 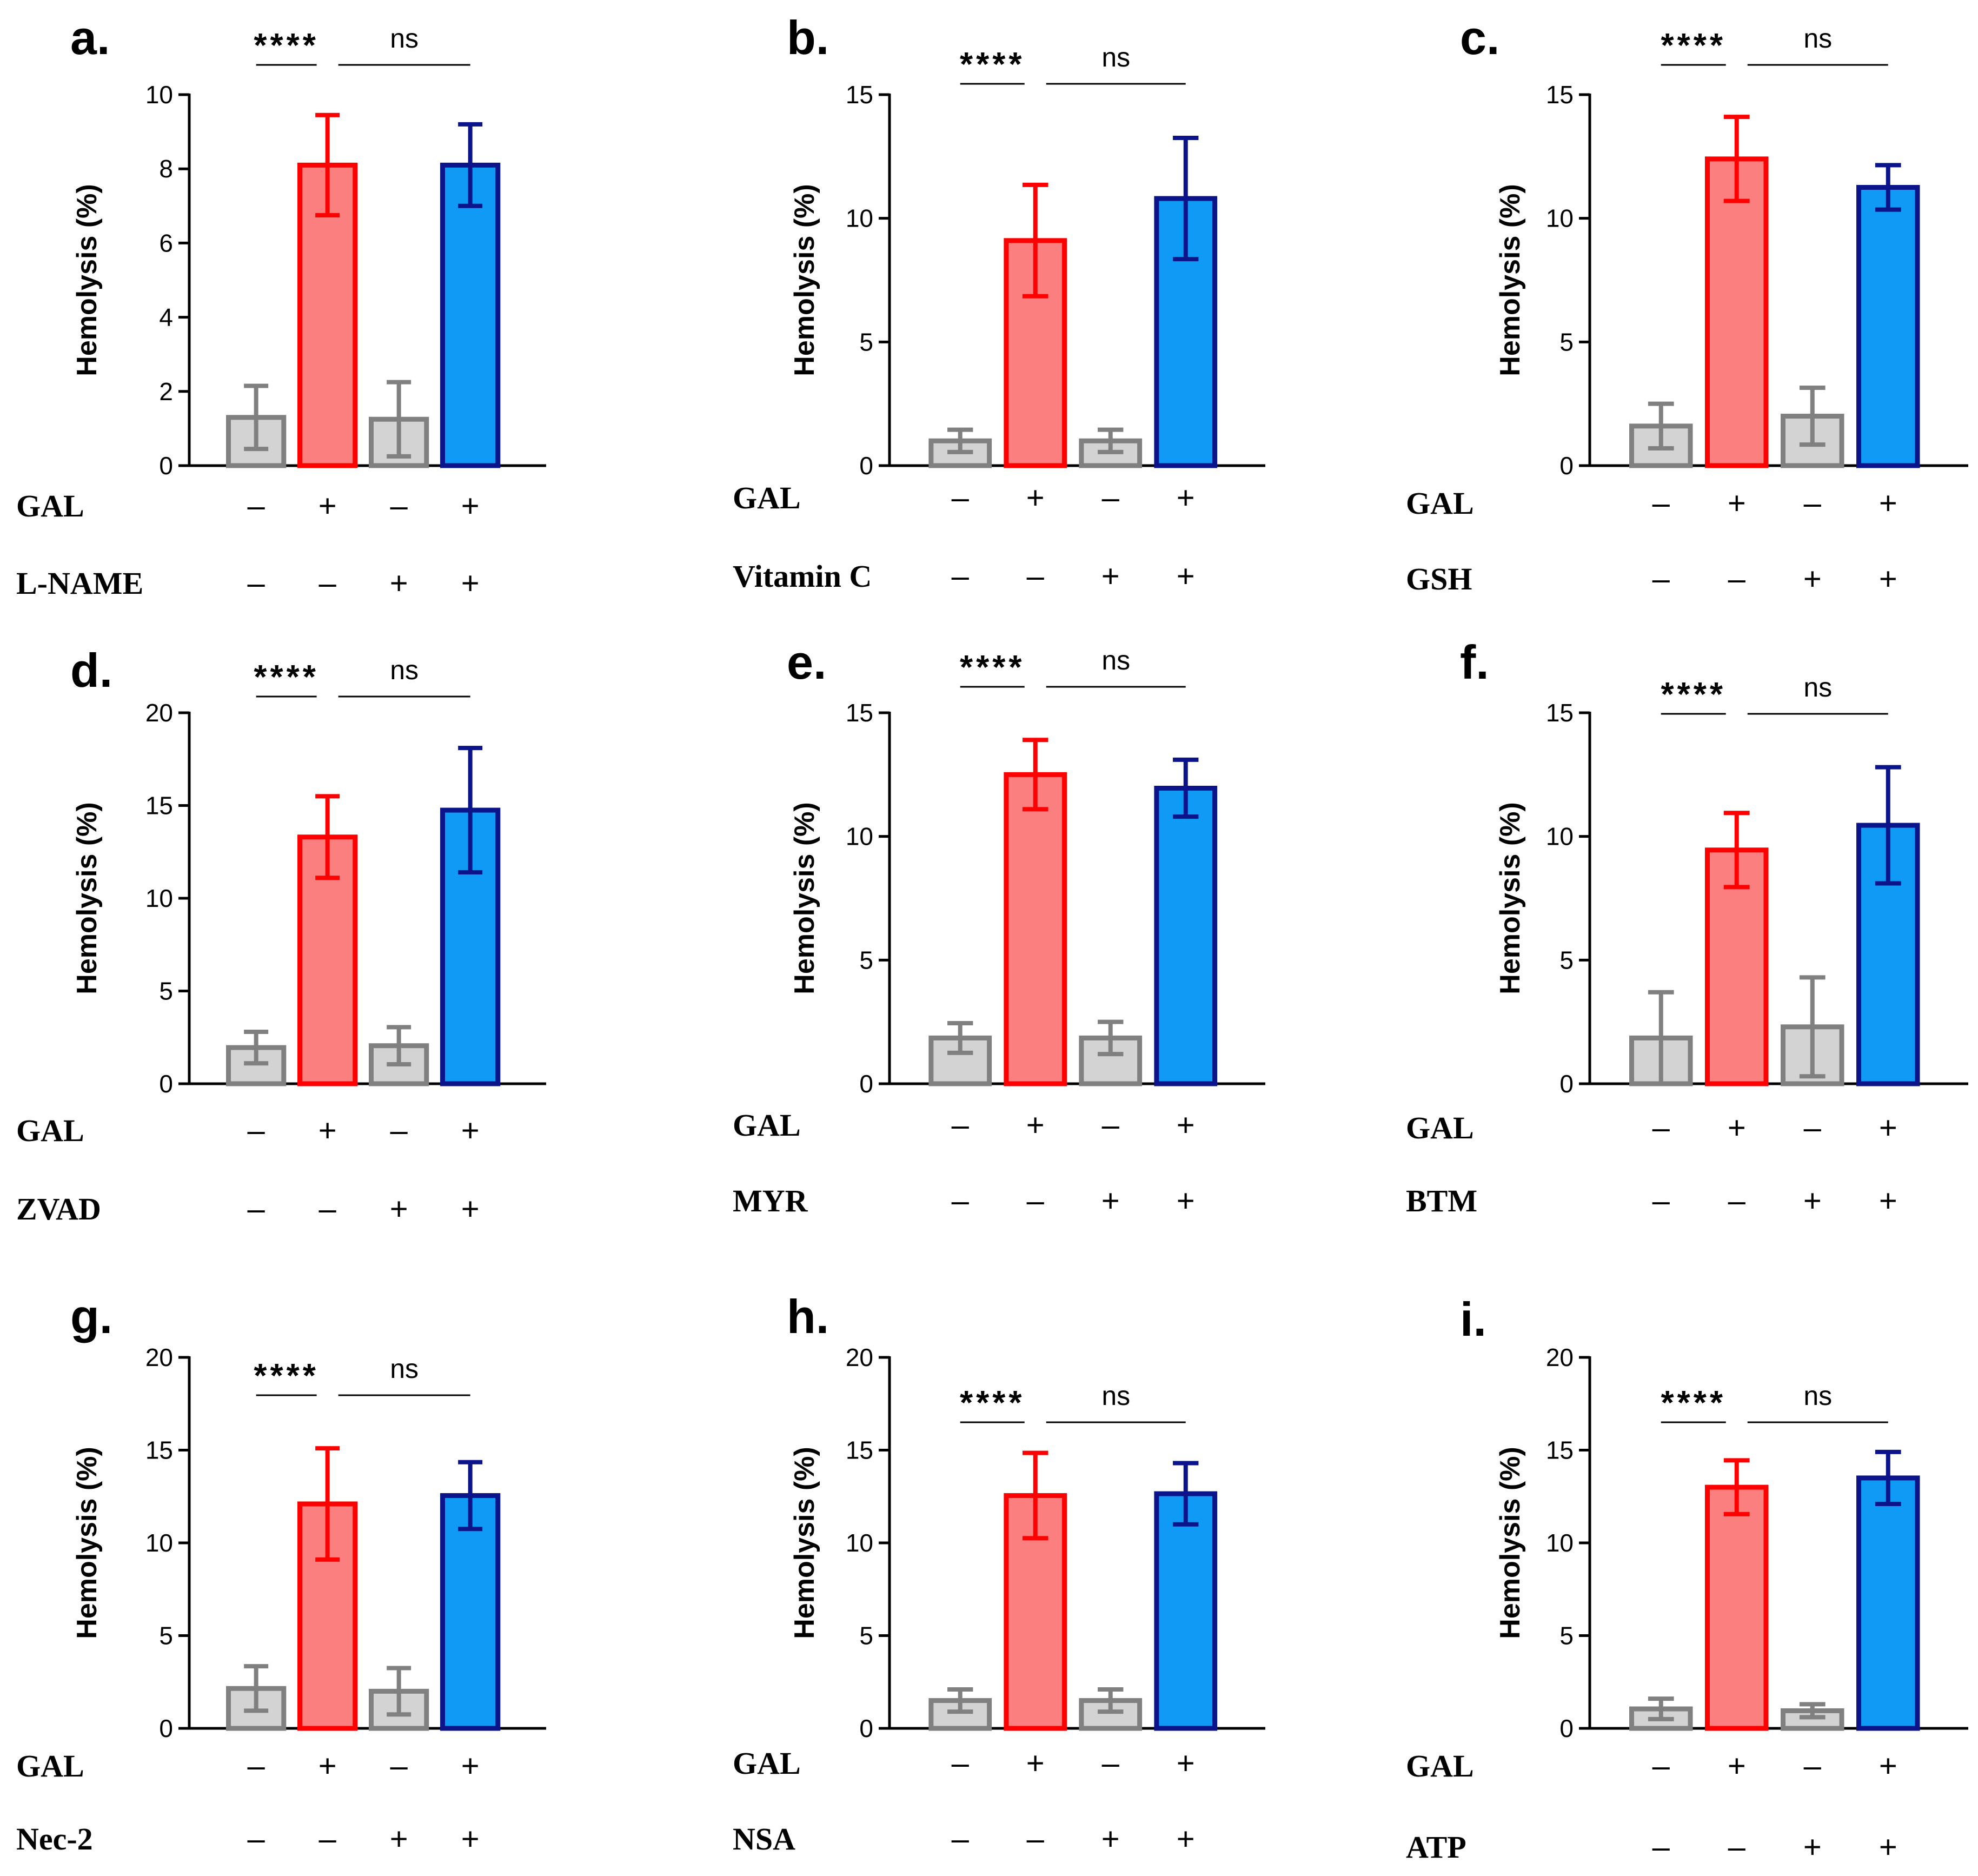 I want to click on panel-label: h., so click(x=808, y=1316).